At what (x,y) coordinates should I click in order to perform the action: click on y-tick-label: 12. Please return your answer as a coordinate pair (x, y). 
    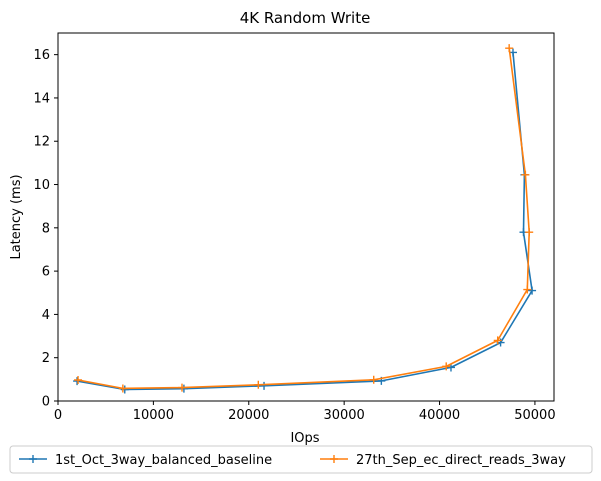
    Looking at the image, I should click on (41, 142).